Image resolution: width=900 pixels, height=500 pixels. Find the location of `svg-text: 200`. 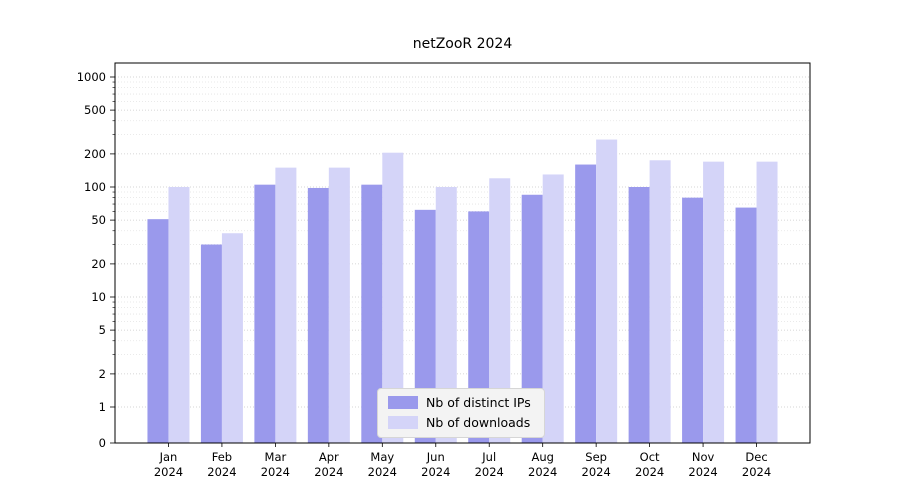

svg-text: 200 is located at coordinates (95, 154).